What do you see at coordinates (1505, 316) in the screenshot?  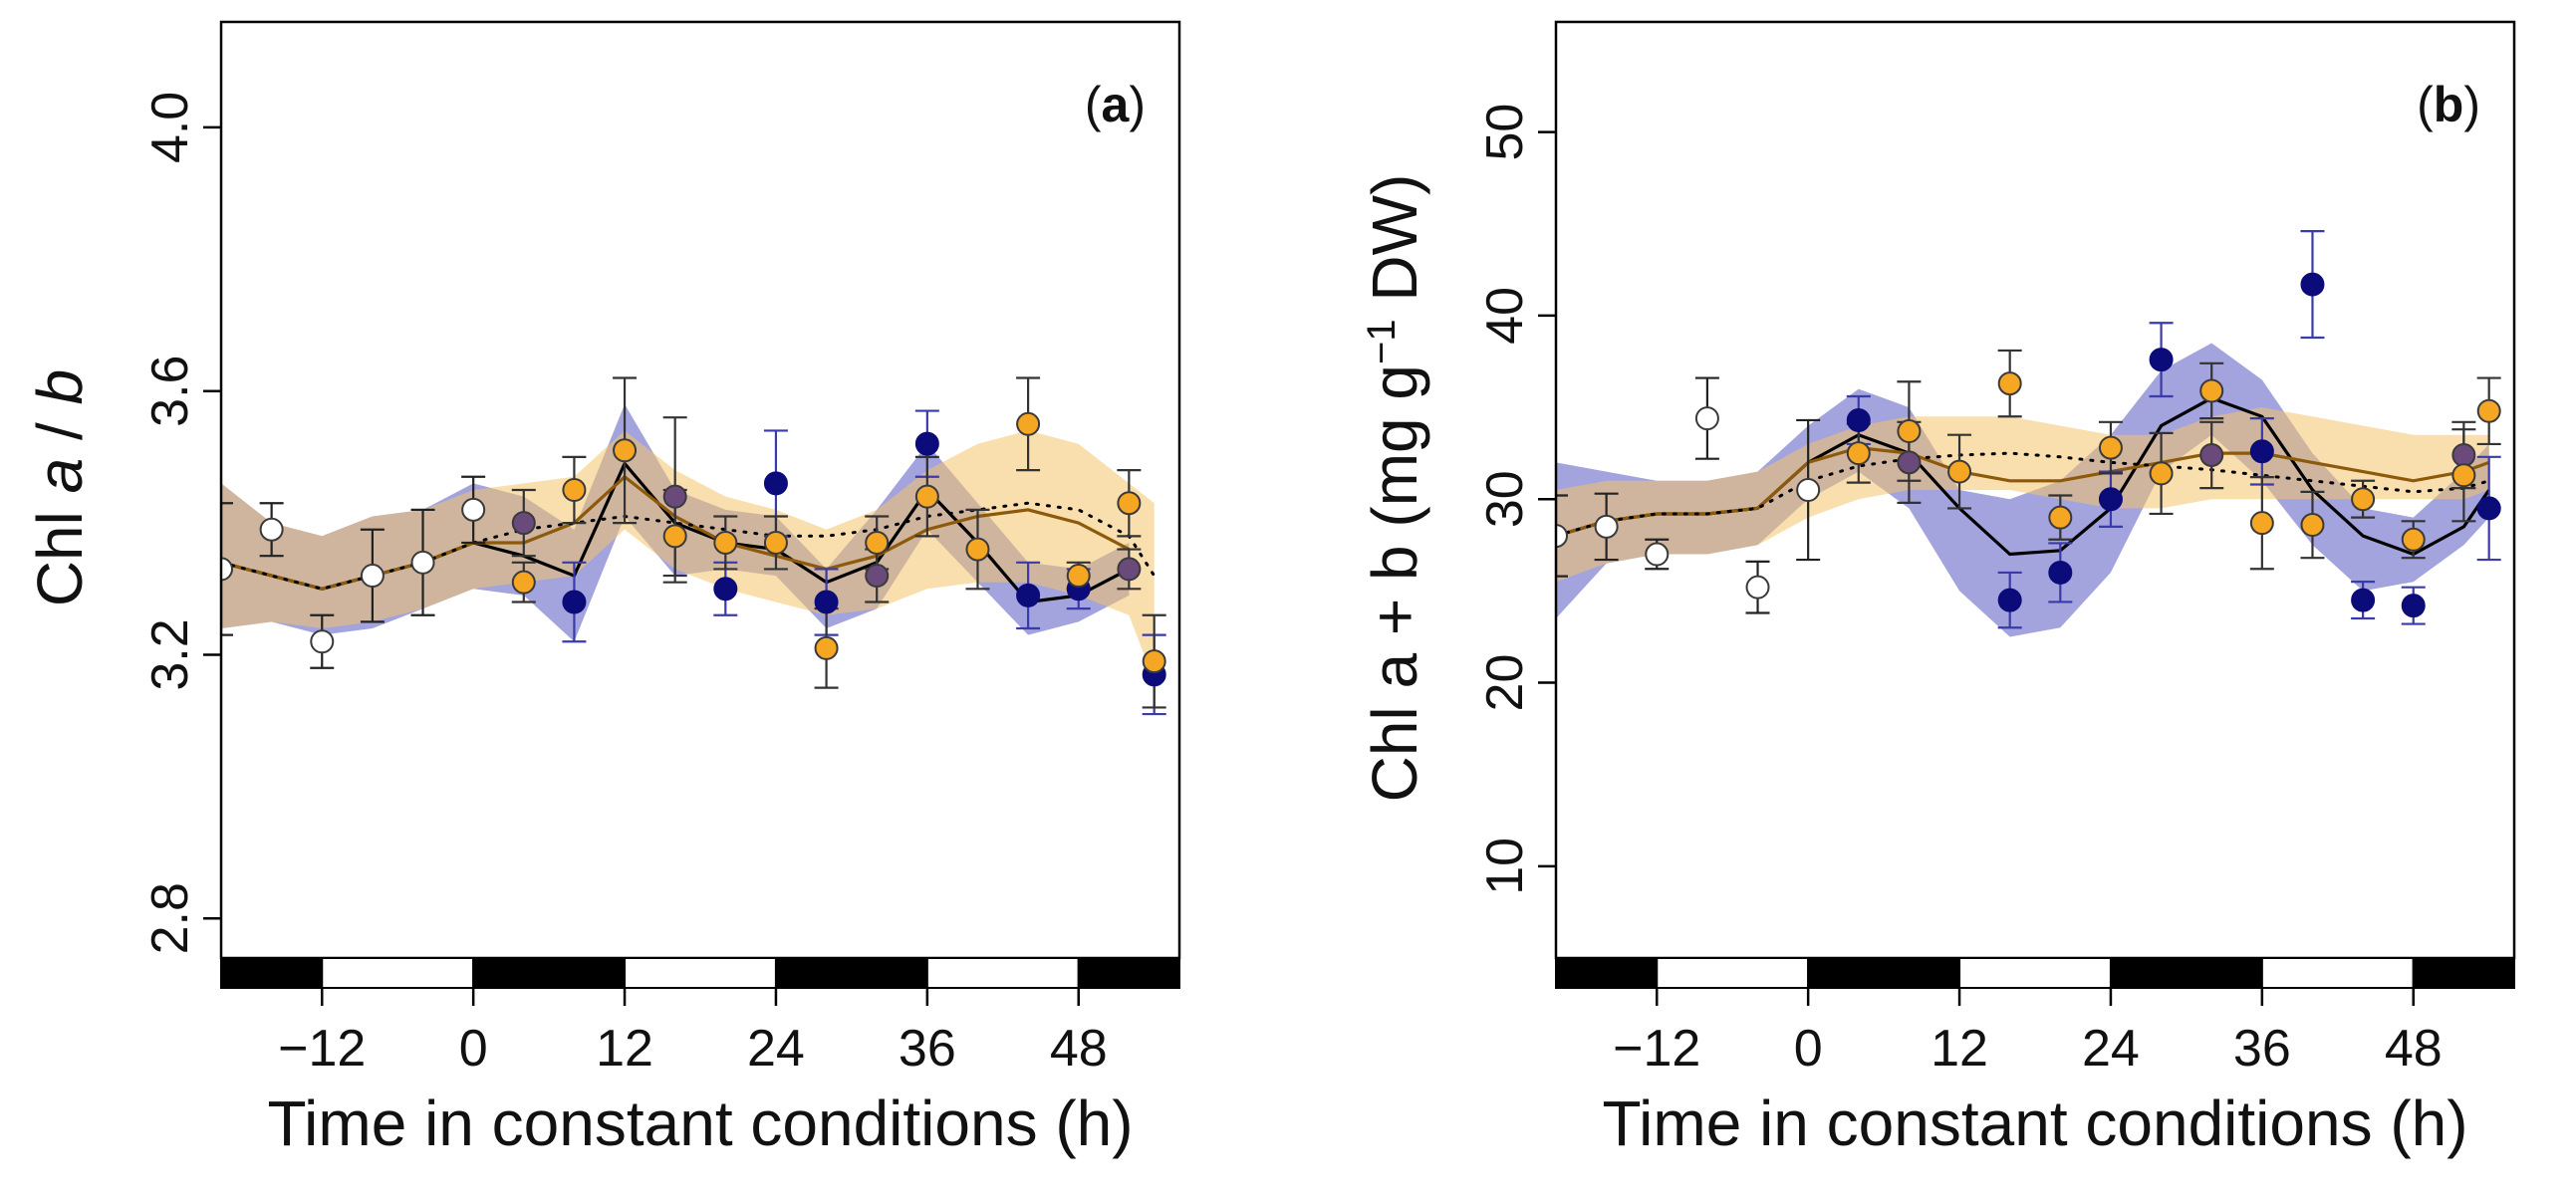 I see `panel-b-y-tick-label: 40` at bounding box center [1505, 316].